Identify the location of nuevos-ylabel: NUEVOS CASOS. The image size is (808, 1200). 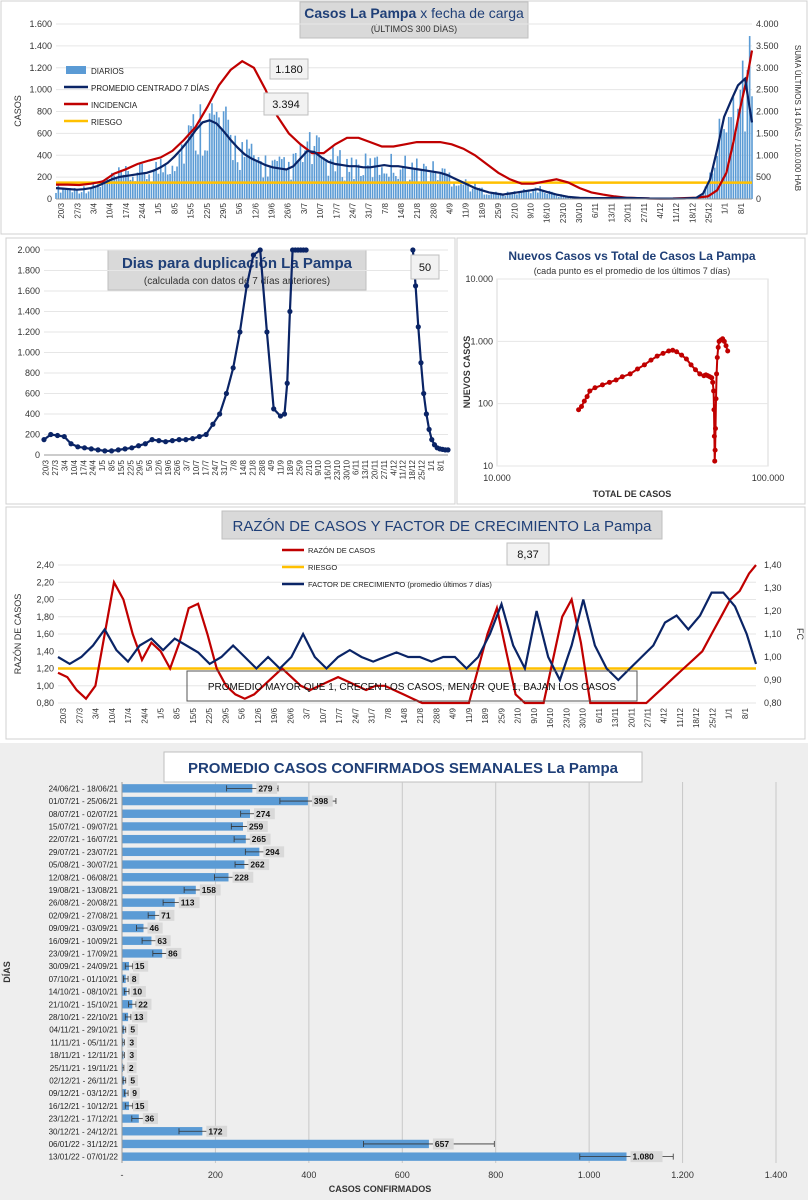
(467, 372).